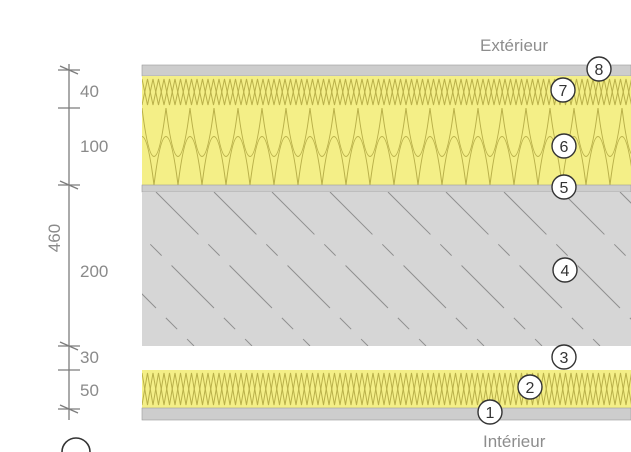  I want to click on total-thickness-label: 460, so click(54, 238).